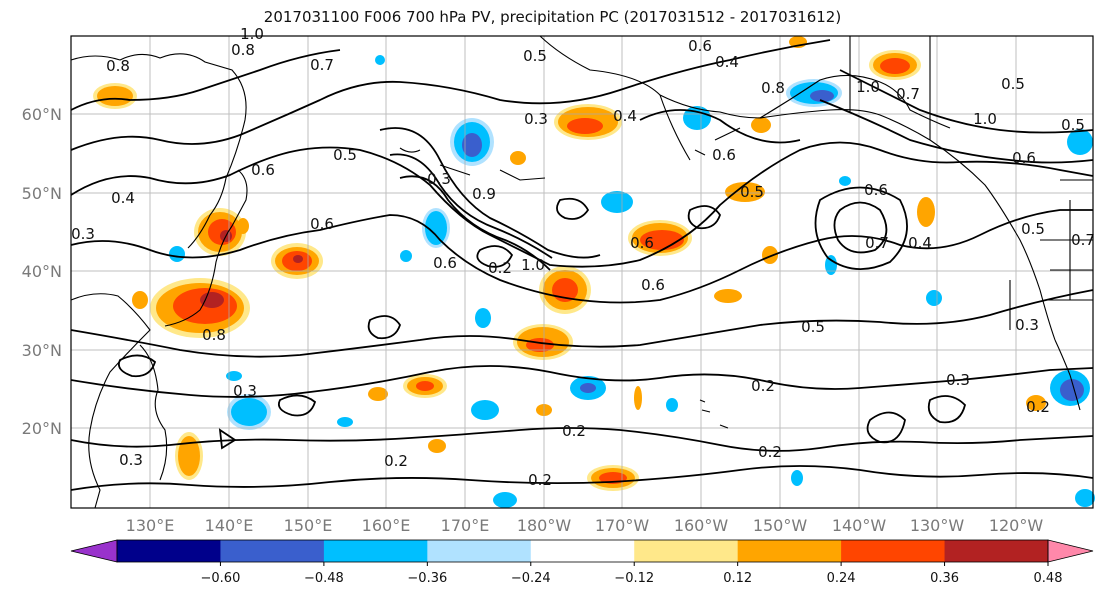  Describe the element at coordinates (780, 525) in the screenshot. I see `longitude-label: 150°W` at that location.